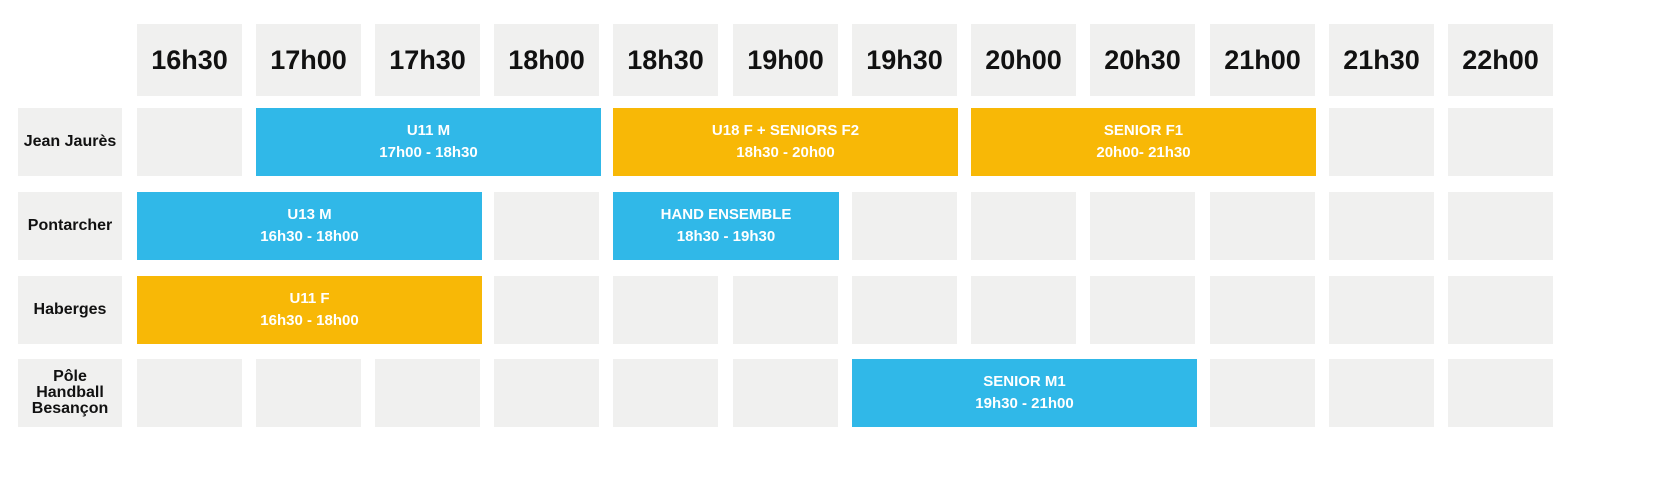 Image resolution: width=1662 pixels, height=479 pixels. Describe the element at coordinates (70, 142) in the screenshot. I see `venue-label: Jean Jaurès` at that location.